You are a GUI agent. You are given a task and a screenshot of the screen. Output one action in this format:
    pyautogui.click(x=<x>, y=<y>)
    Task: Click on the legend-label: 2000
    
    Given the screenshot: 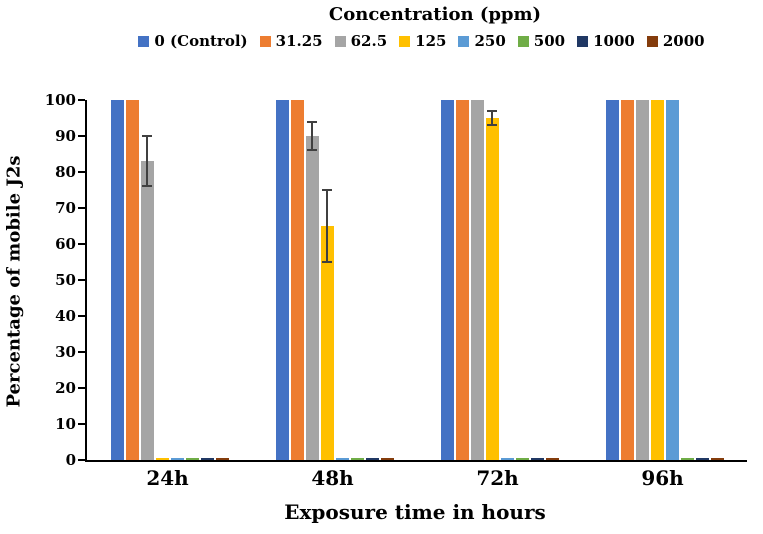 What is the action you would take?
    pyautogui.click(x=683, y=41)
    